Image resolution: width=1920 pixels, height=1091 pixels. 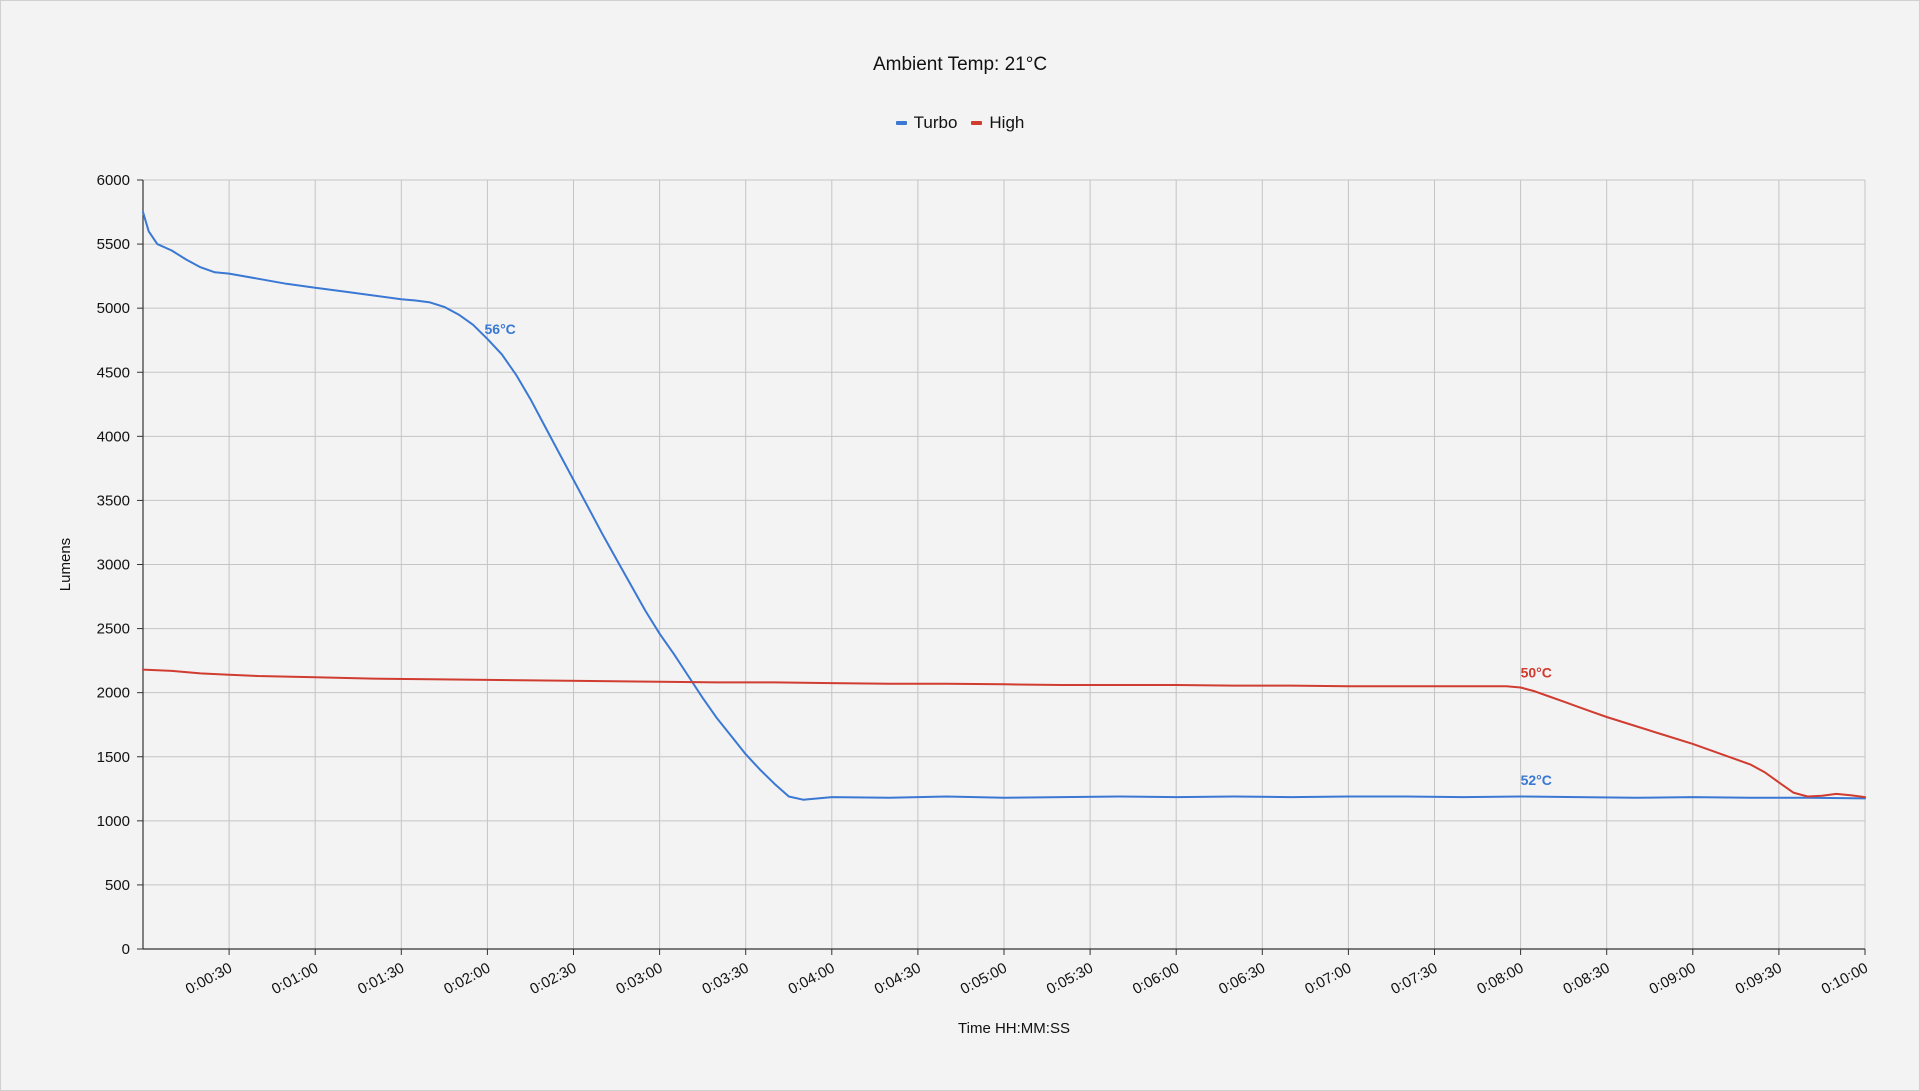 I want to click on x-tick-label: 0:08:30, so click(x=1586, y=979).